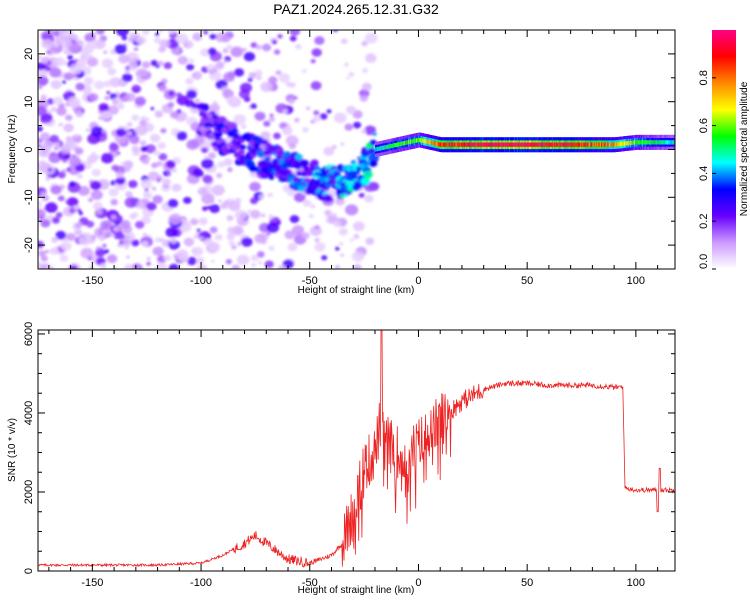  Describe the element at coordinates (527, 281) in the screenshot. I see `x-tick-label: 50` at that location.